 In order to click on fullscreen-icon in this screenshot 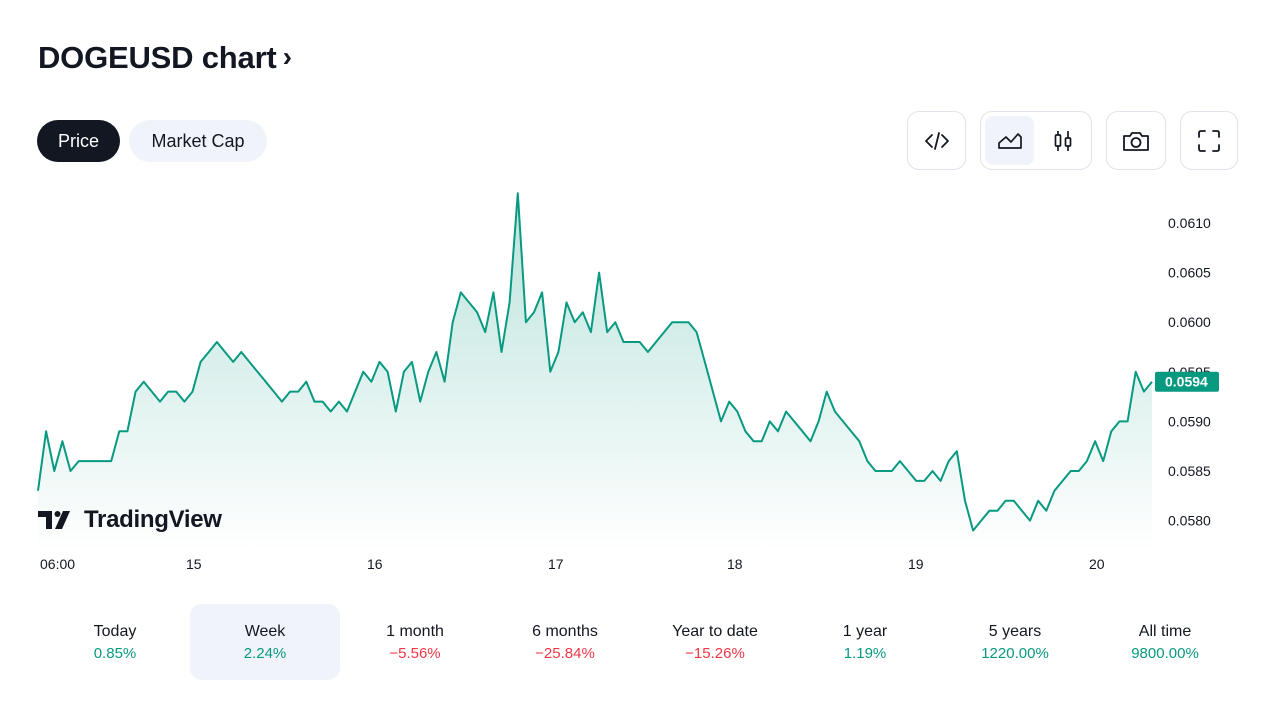, I will do `click(1209, 140)`.